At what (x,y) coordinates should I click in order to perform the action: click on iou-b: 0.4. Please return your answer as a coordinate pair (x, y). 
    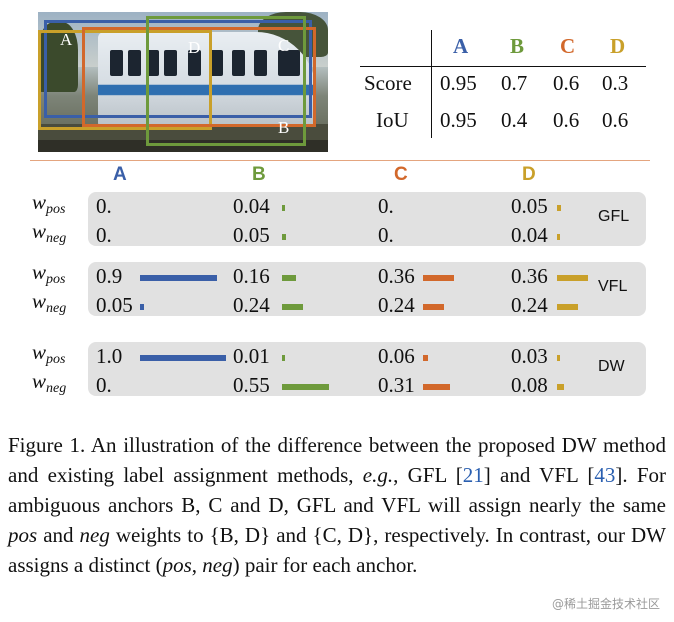
    Looking at the image, I should click on (514, 120).